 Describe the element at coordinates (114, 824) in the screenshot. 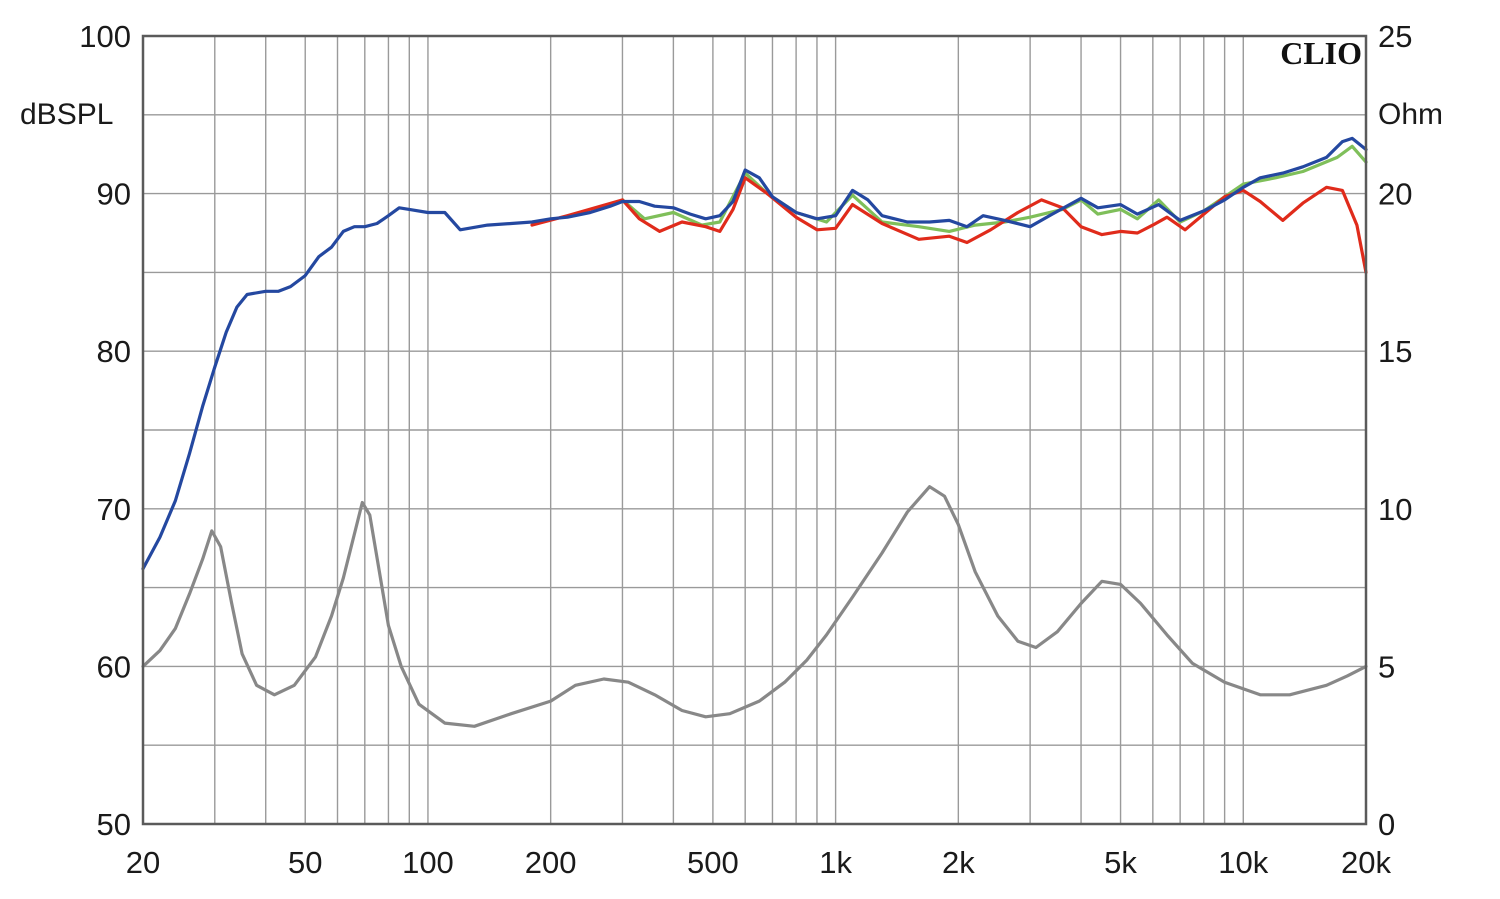

I see `left-tick-label: 50` at that location.